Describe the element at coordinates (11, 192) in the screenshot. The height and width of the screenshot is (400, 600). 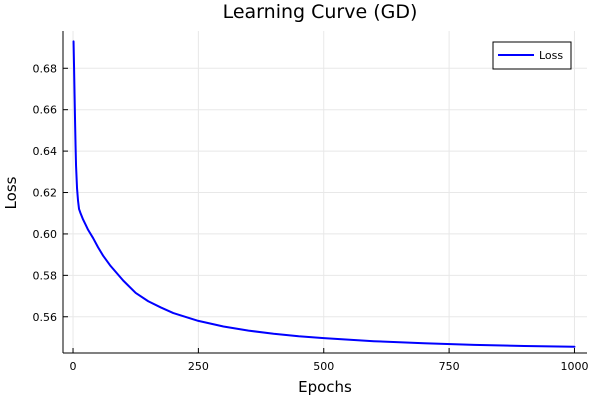
I see `y-axis-label: Loss` at that location.